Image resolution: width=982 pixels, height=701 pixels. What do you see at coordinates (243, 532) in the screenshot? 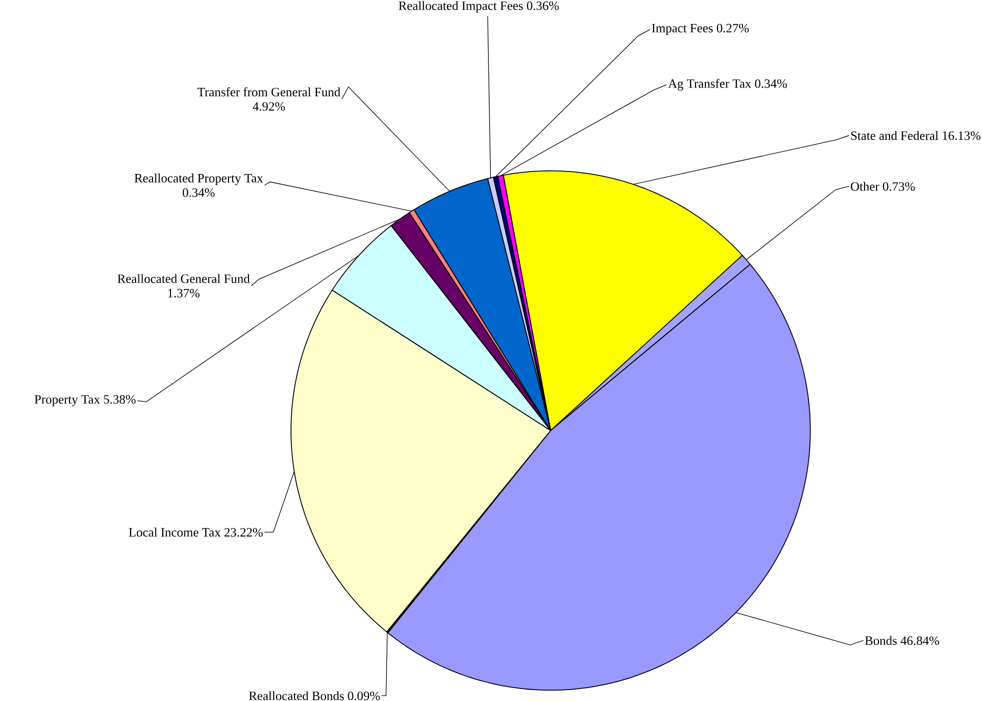
I see `data-label: 23.22%` at bounding box center [243, 532].